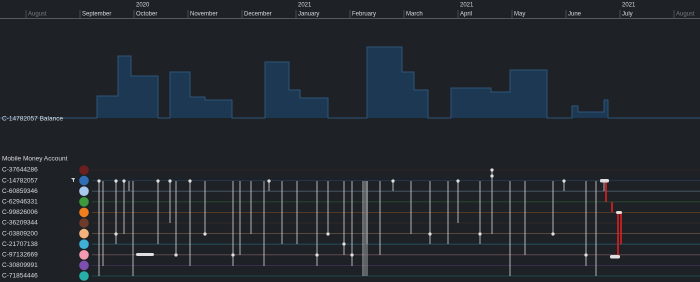 The width and height of the screenshot is (700, 282). What do you see at coordinates (466, 15) in the screenshot?
I see `month-label: April` at bounding box center [466, 15].